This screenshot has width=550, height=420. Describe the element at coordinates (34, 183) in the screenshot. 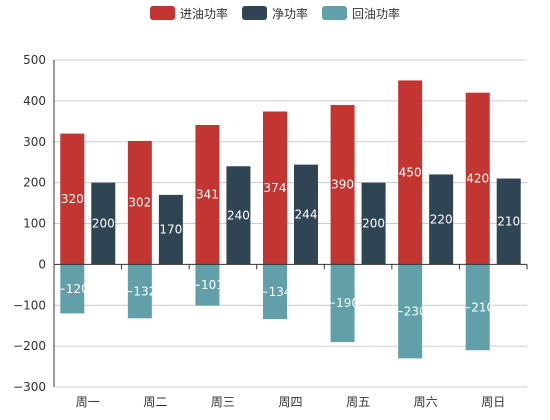

I see `y-tick-label: 200` at that location.